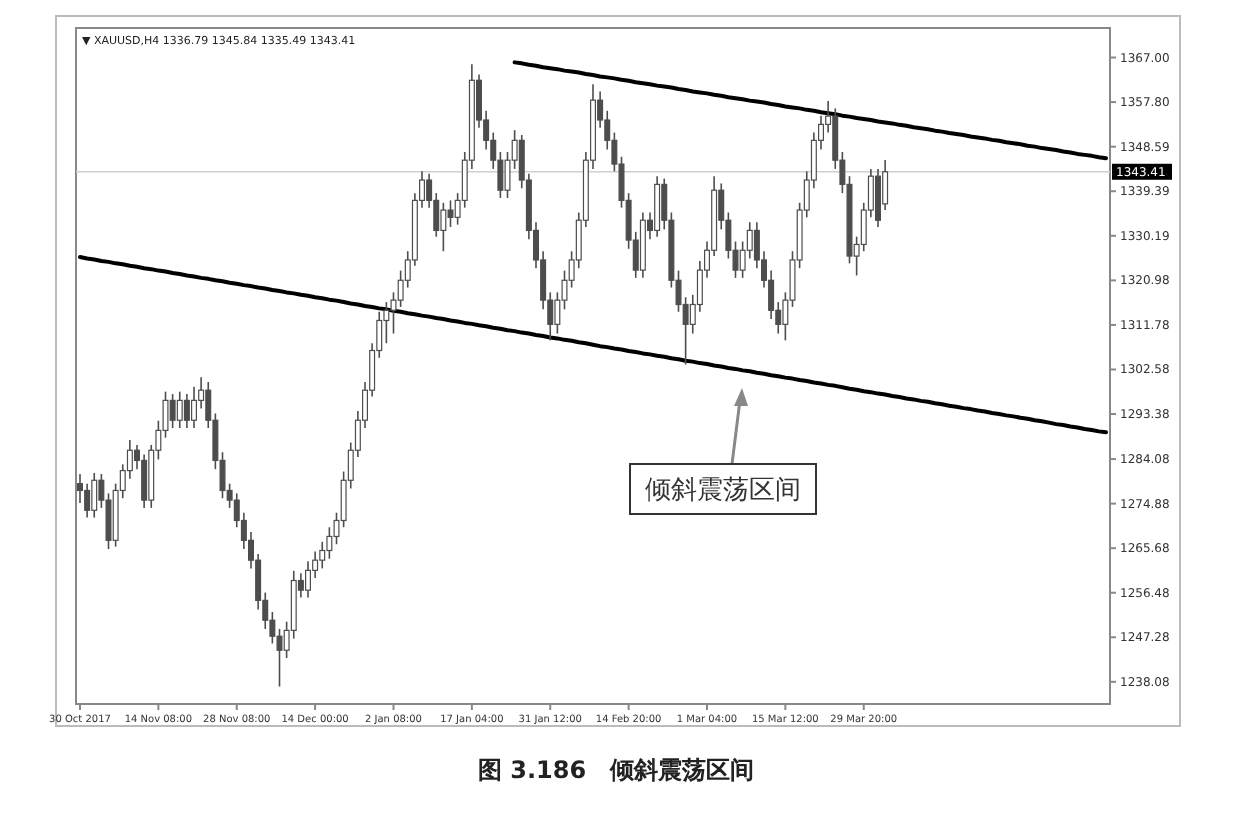 Image resolution: width=1234 pixels, height=814 pixels. What do you see at coordinates (616, 770) in the screenshot?
I see `caption: 图 3.186 倾斜震荡区间` at bounding box center [616, 770].